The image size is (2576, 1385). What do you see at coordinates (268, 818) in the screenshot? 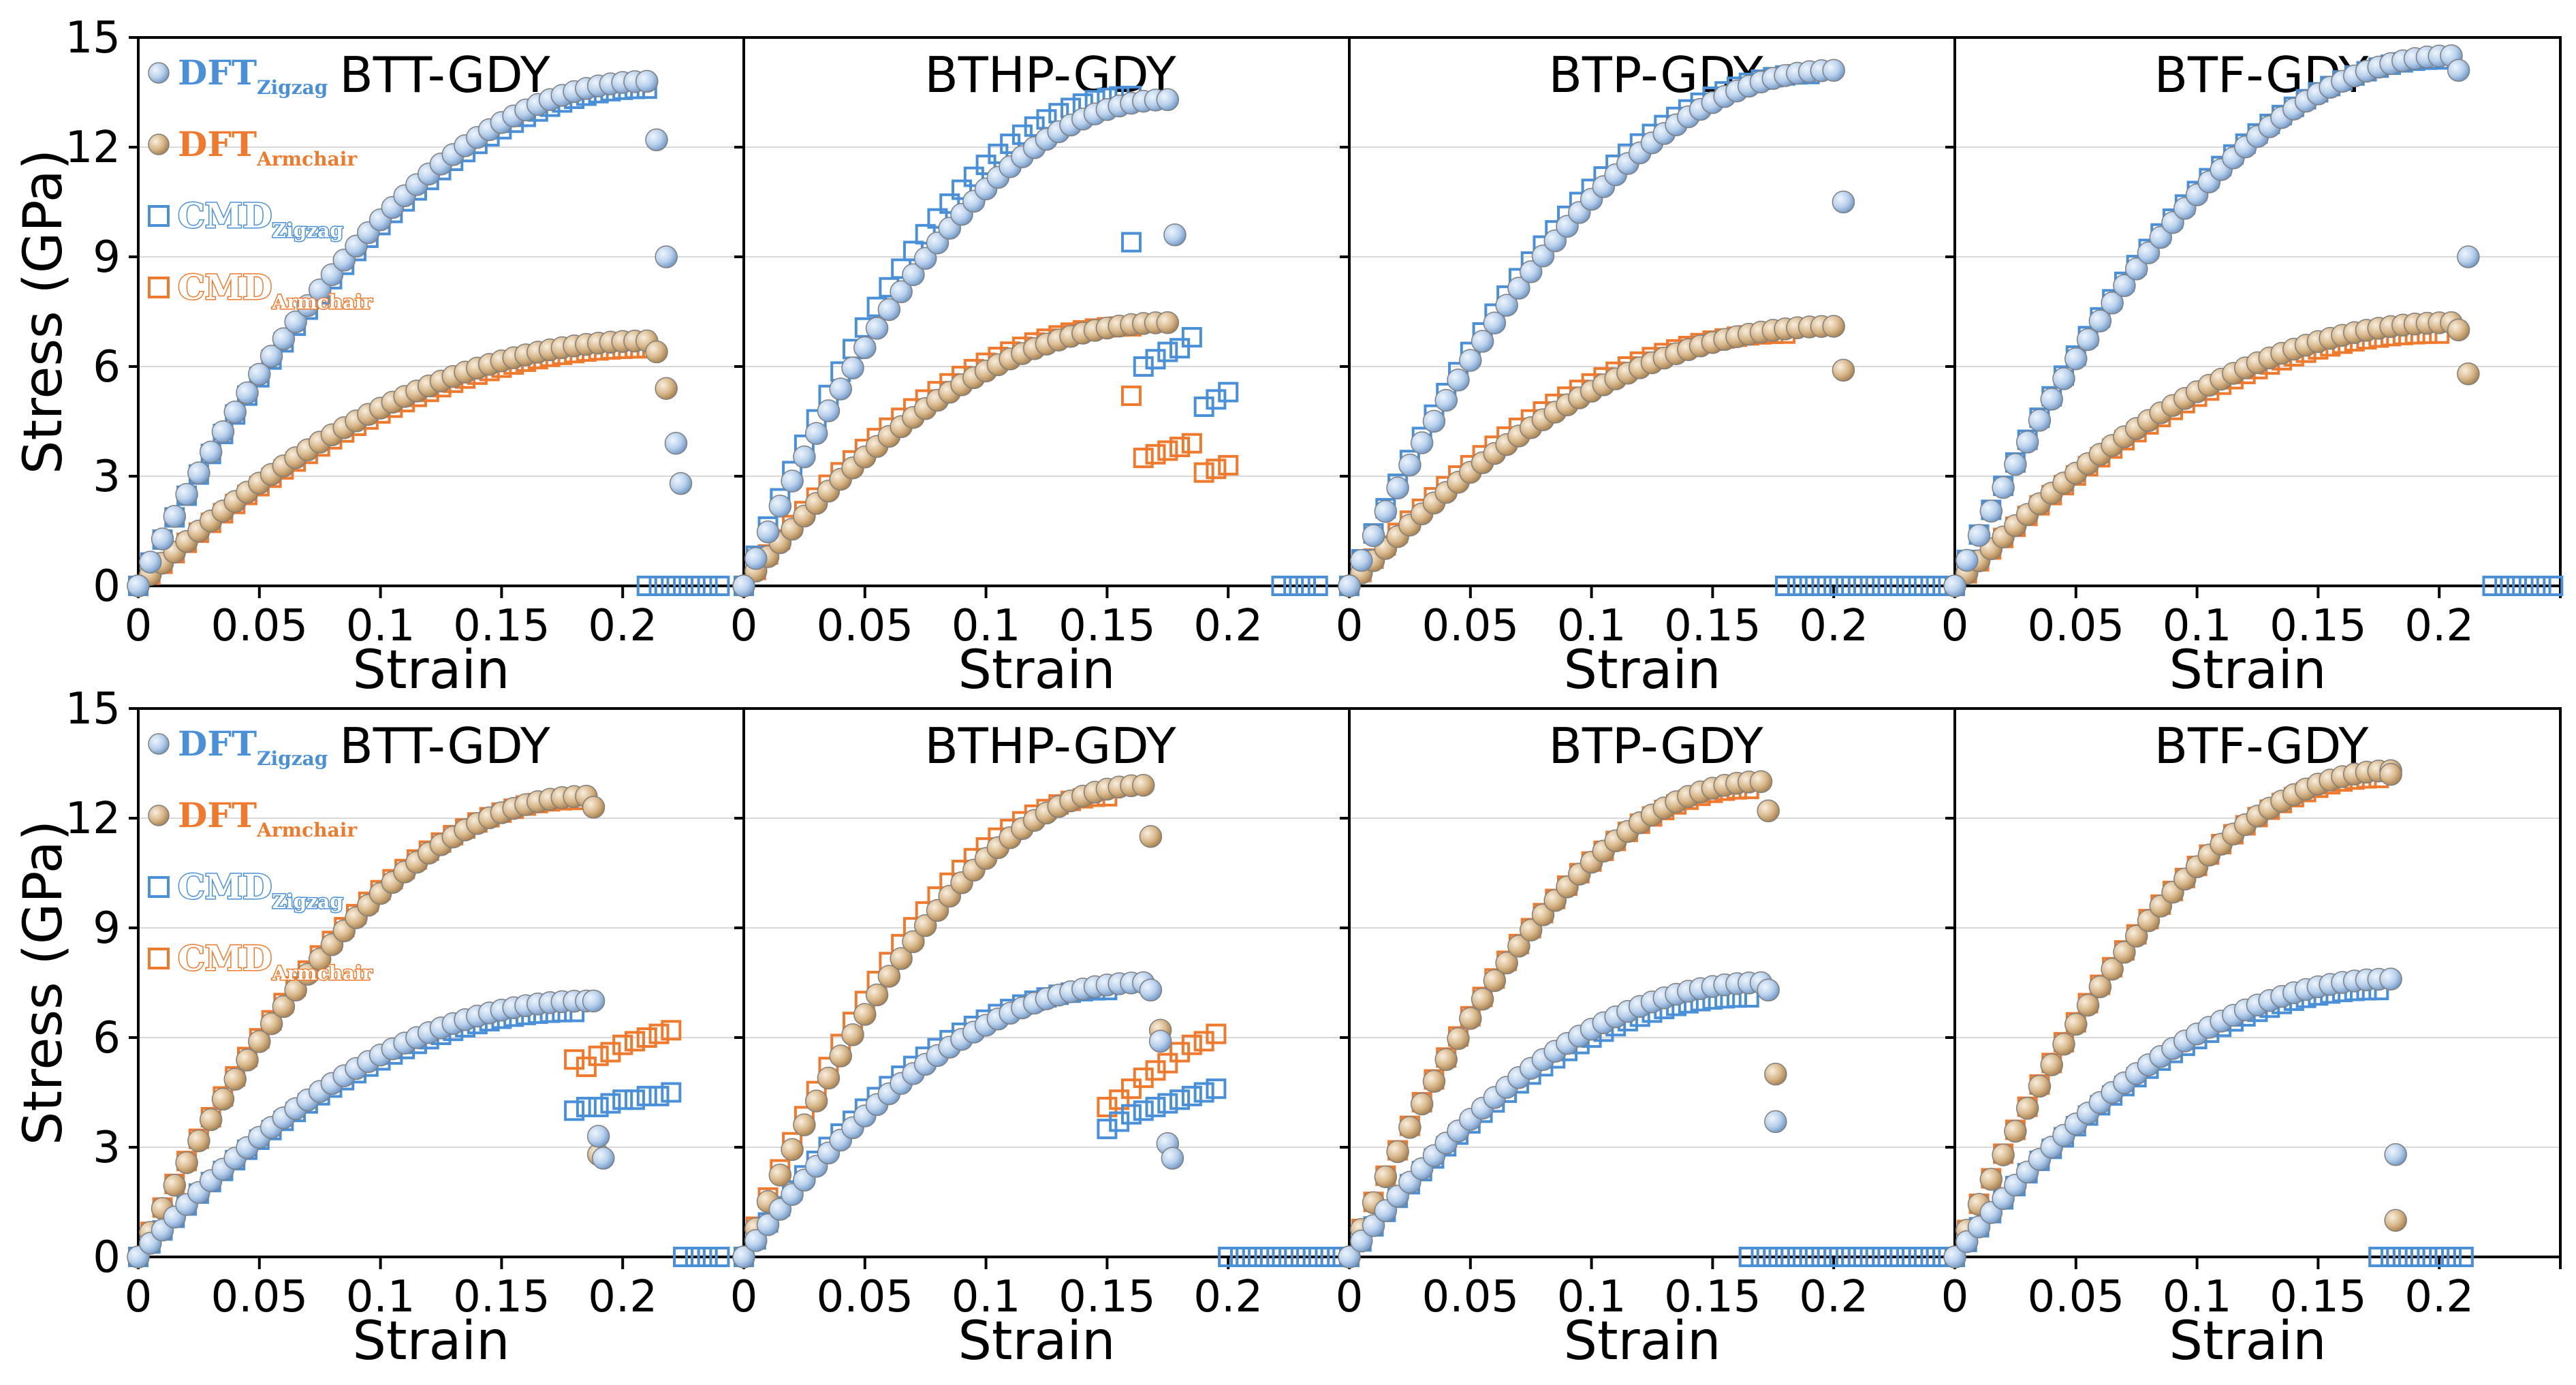
I see `legend-label-dft-armchair: DFTArmchair` at bounding box center [268, 818].